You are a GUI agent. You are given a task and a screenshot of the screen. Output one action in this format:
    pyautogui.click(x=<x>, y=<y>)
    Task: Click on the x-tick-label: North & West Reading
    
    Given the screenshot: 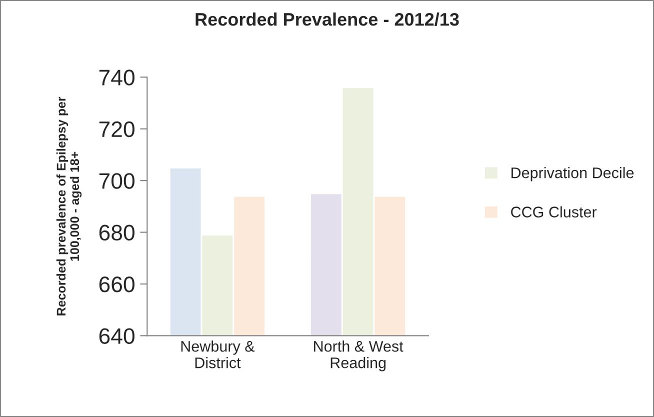 What is the action you would take?
    pyautogui.click(x=359, y=356)
    